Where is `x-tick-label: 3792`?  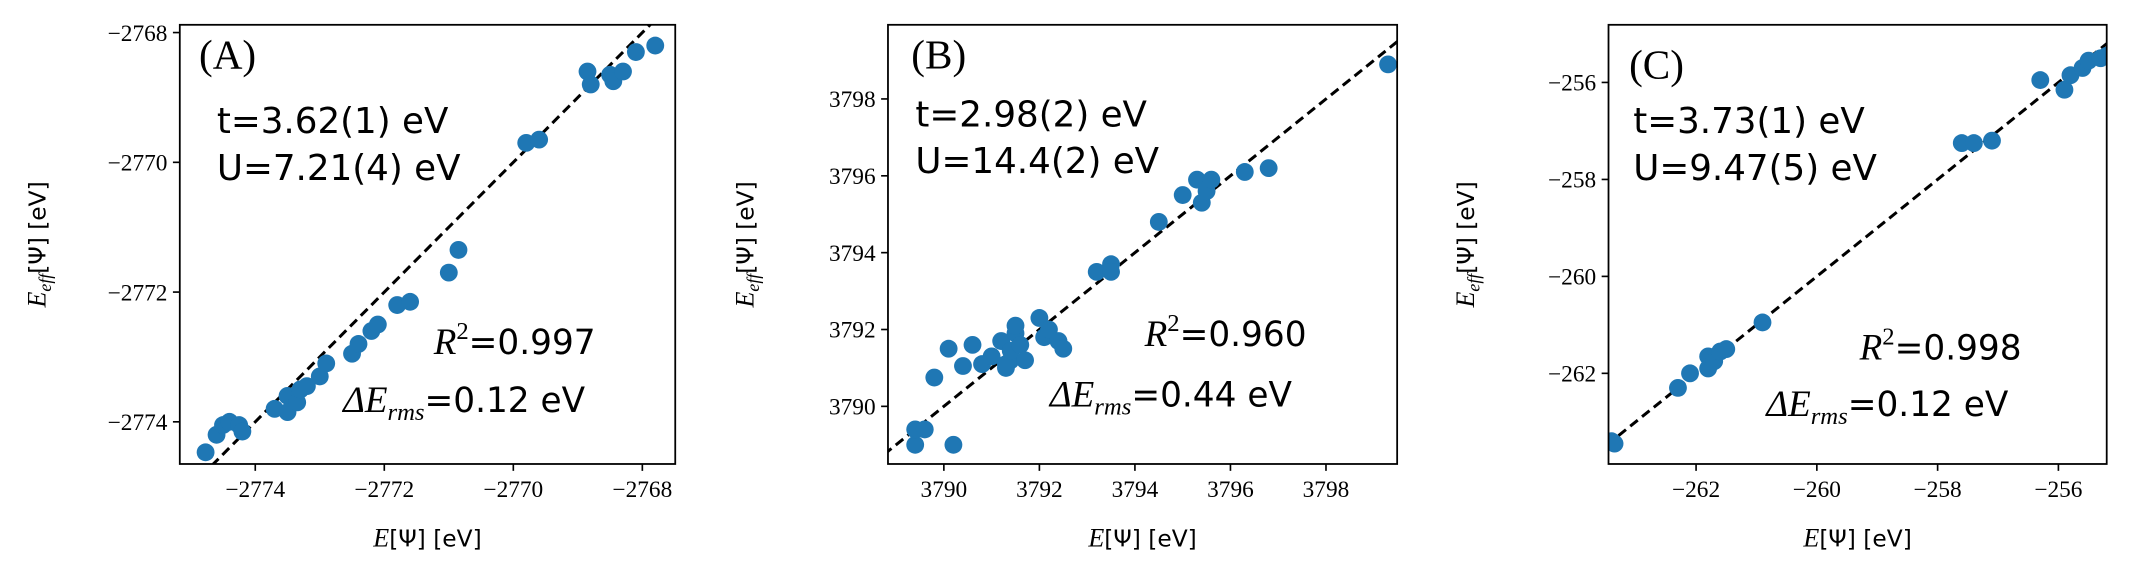
x-tick-label: 3792 is located at coordinates (1039, 490).